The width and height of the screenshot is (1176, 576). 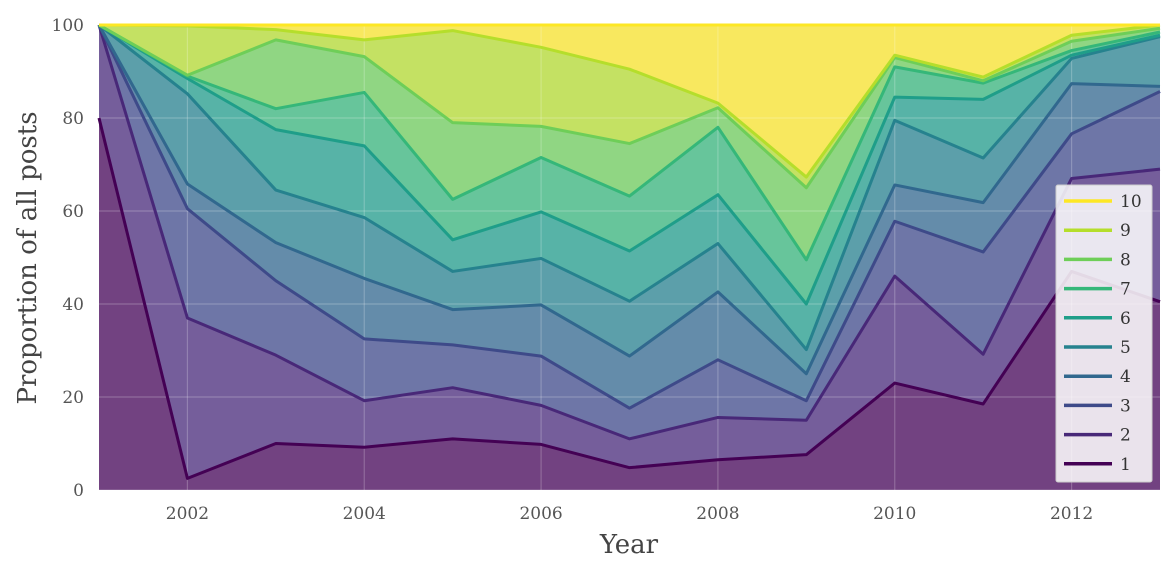 What do you see at coordinates (1125, 465) in the screenshot?
I see `legend-label-1: 1` at bounding box center [1125, 465].